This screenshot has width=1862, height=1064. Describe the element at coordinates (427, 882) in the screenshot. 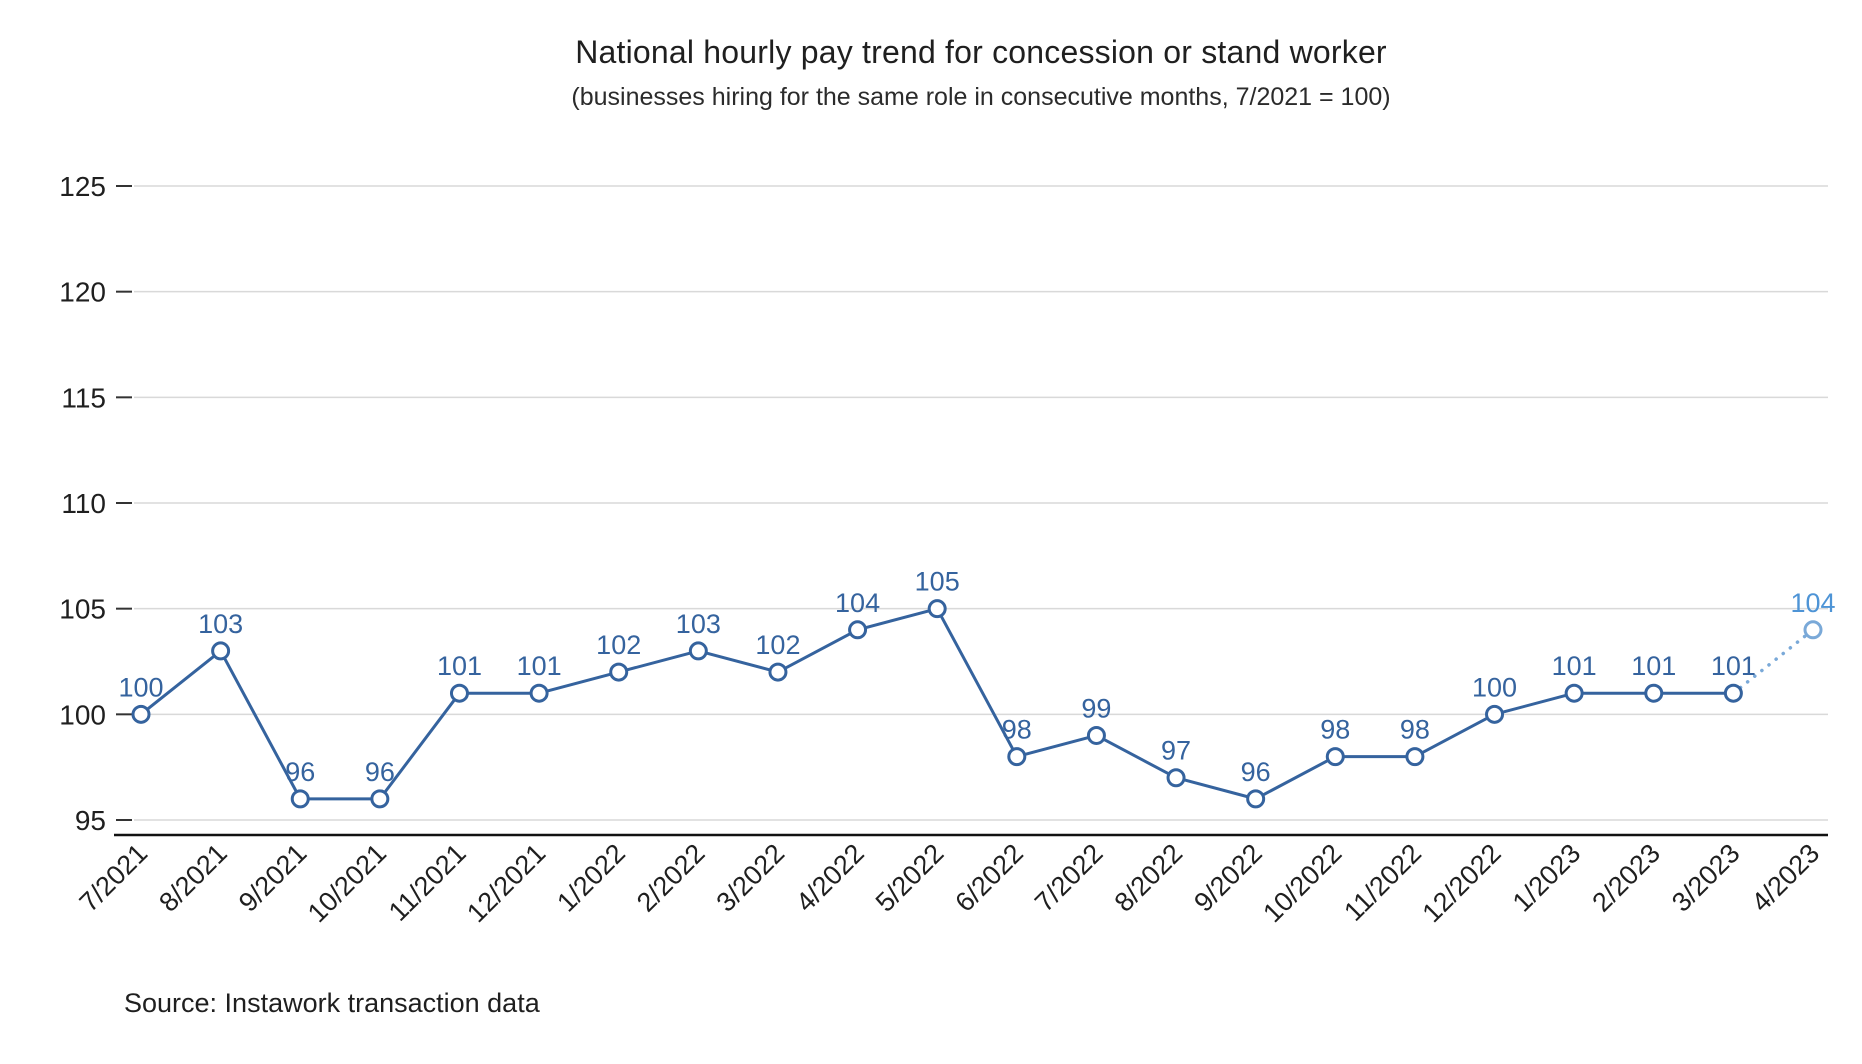

I see `x-tick-label: 11/2021` at that location.